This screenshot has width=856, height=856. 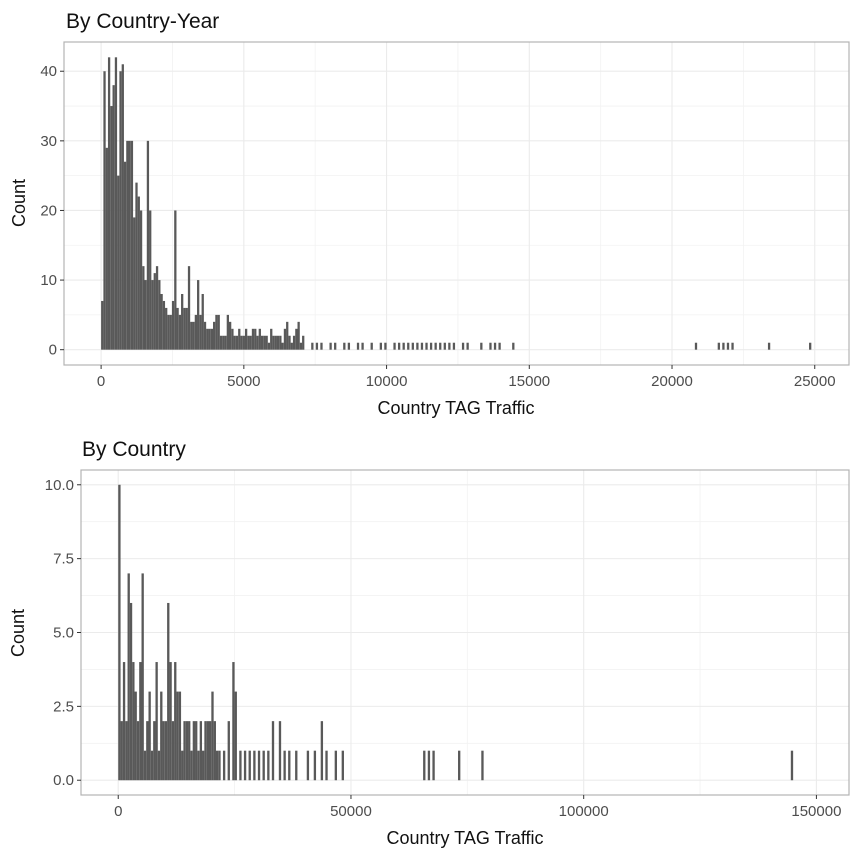 What do you see at coordinates (243, 381) in the screenshot?
I see `x-tick-label: 5000` at bounding box center [243, 381].